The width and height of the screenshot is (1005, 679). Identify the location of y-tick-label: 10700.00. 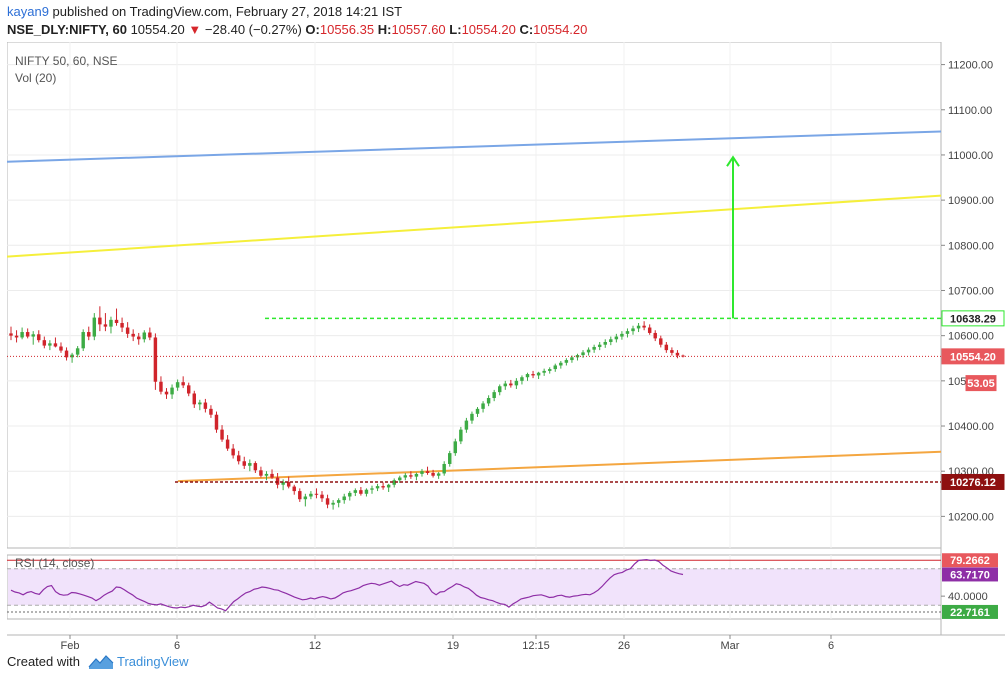
(971, 291).